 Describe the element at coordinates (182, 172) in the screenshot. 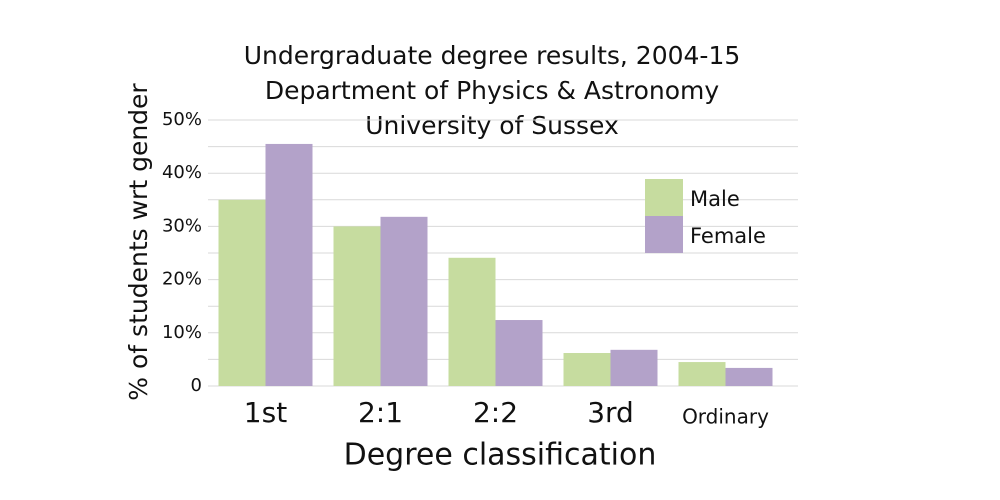

I see `y-tick-label: 40%` at that location.